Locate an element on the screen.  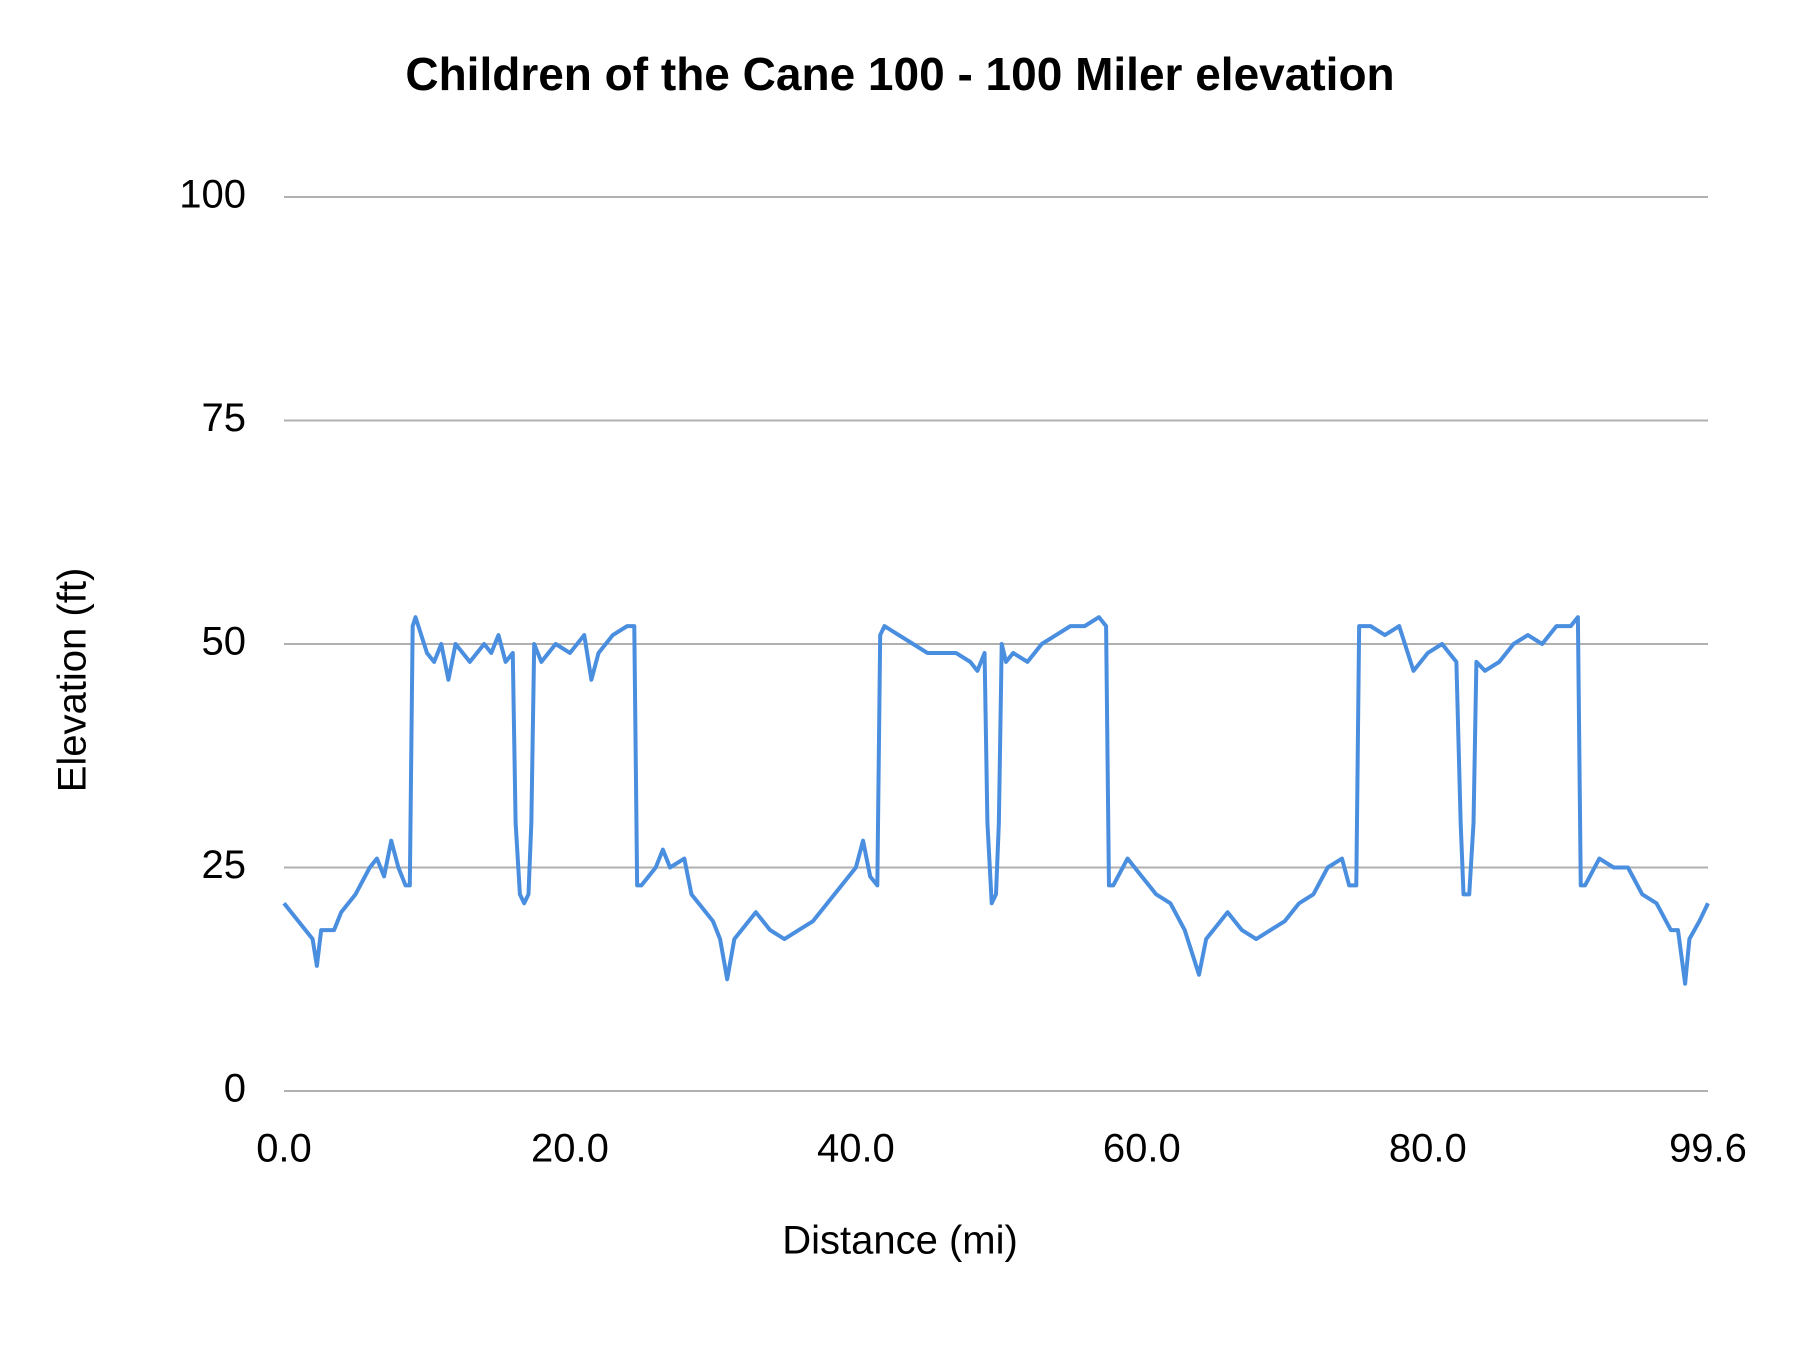
x-axis-label: Distance (mi) is located at coordinates (900, 1241).